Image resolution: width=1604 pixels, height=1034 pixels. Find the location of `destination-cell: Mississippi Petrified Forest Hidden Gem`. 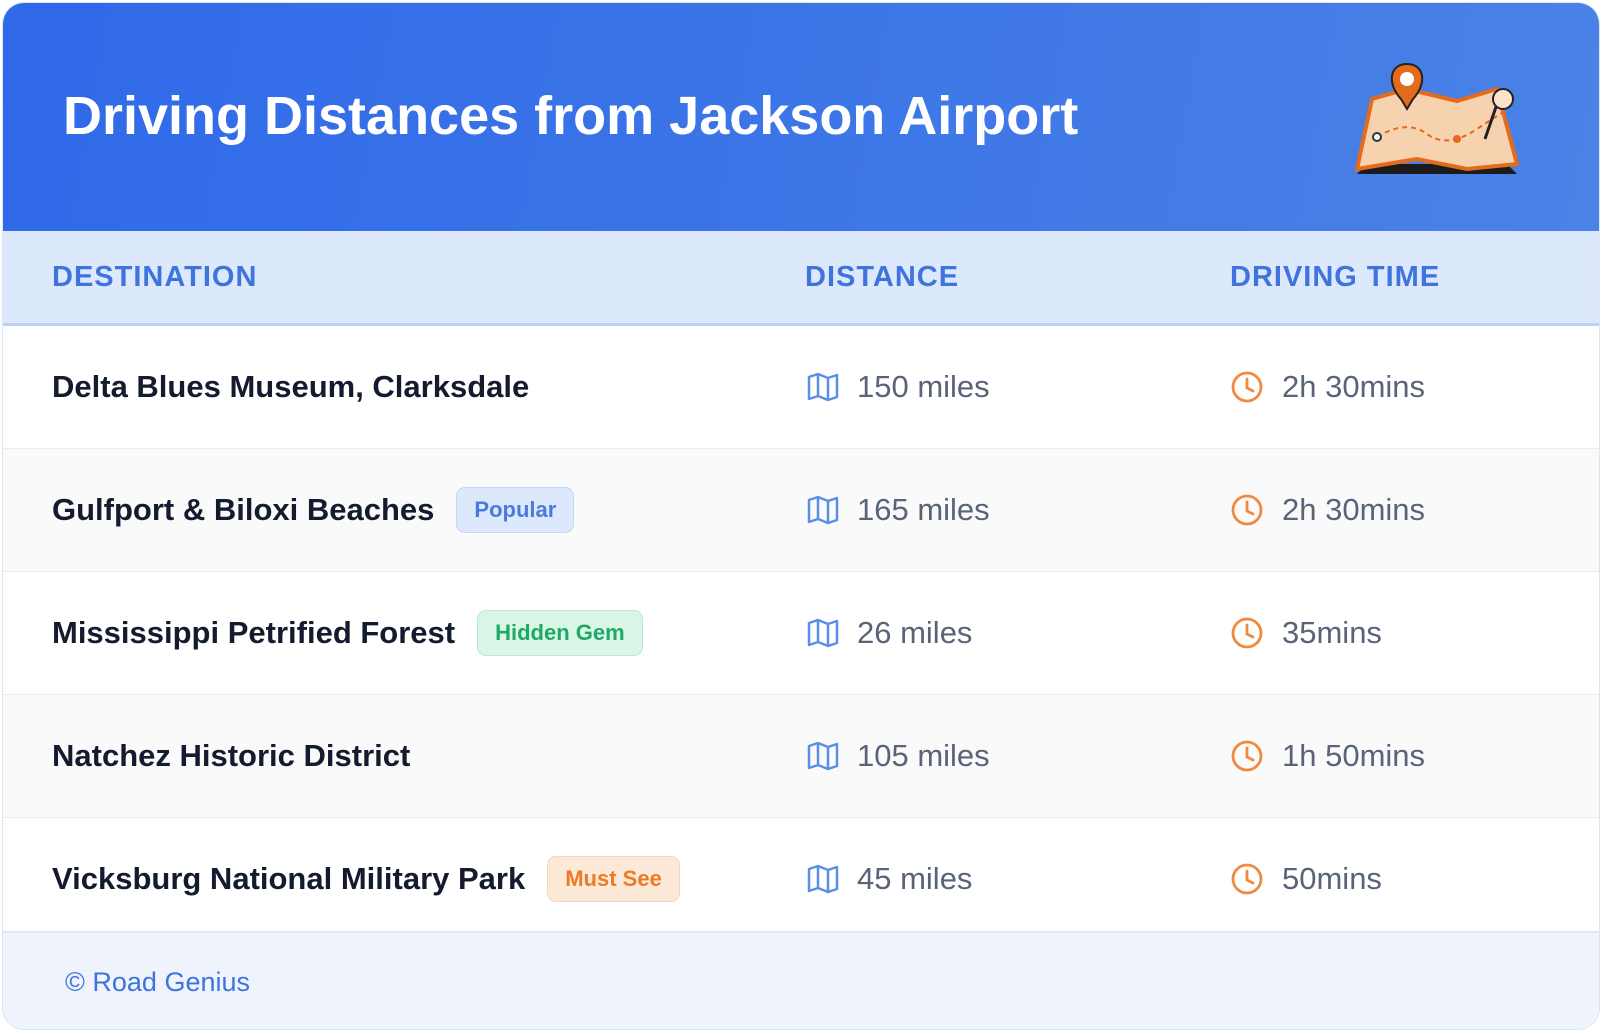

destination-cell: Mississippi Petrified Forest Hidden Gem is located at coordinates (347, 633).